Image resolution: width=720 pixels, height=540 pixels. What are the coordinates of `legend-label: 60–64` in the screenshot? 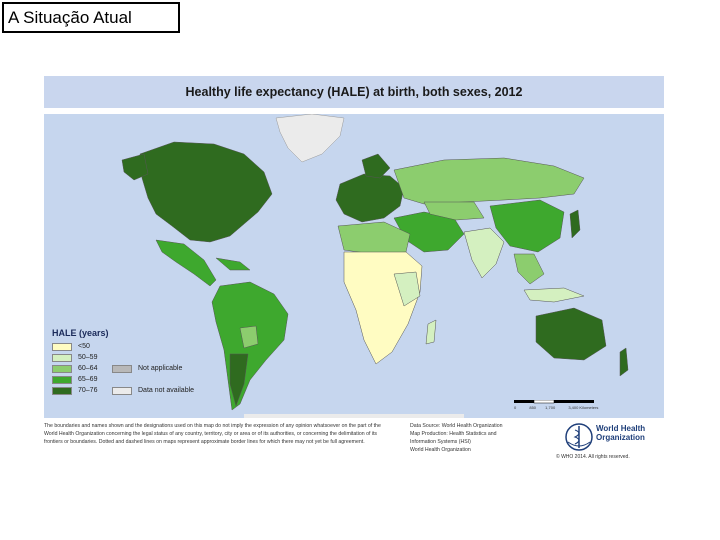 It's located at (88, 368).